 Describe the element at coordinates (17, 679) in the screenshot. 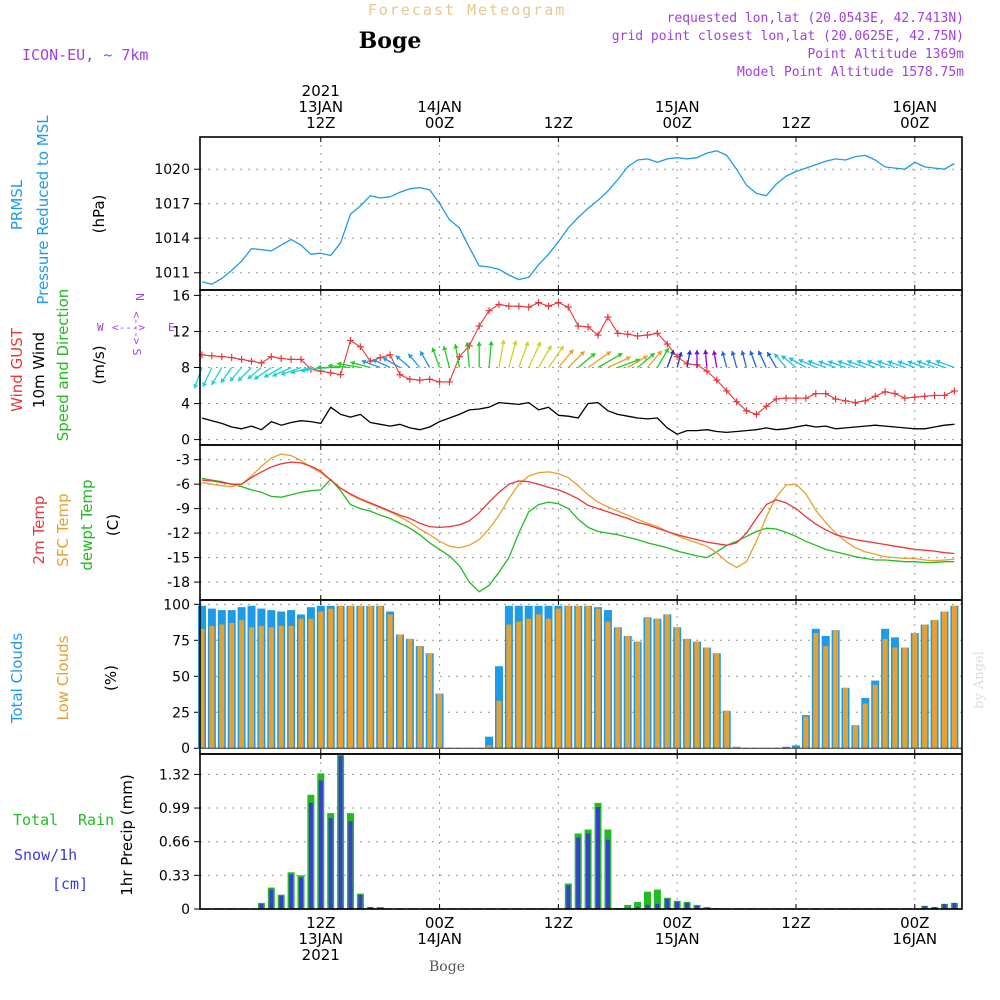

I see `total-clouds-label: Total Clouds` at that location.